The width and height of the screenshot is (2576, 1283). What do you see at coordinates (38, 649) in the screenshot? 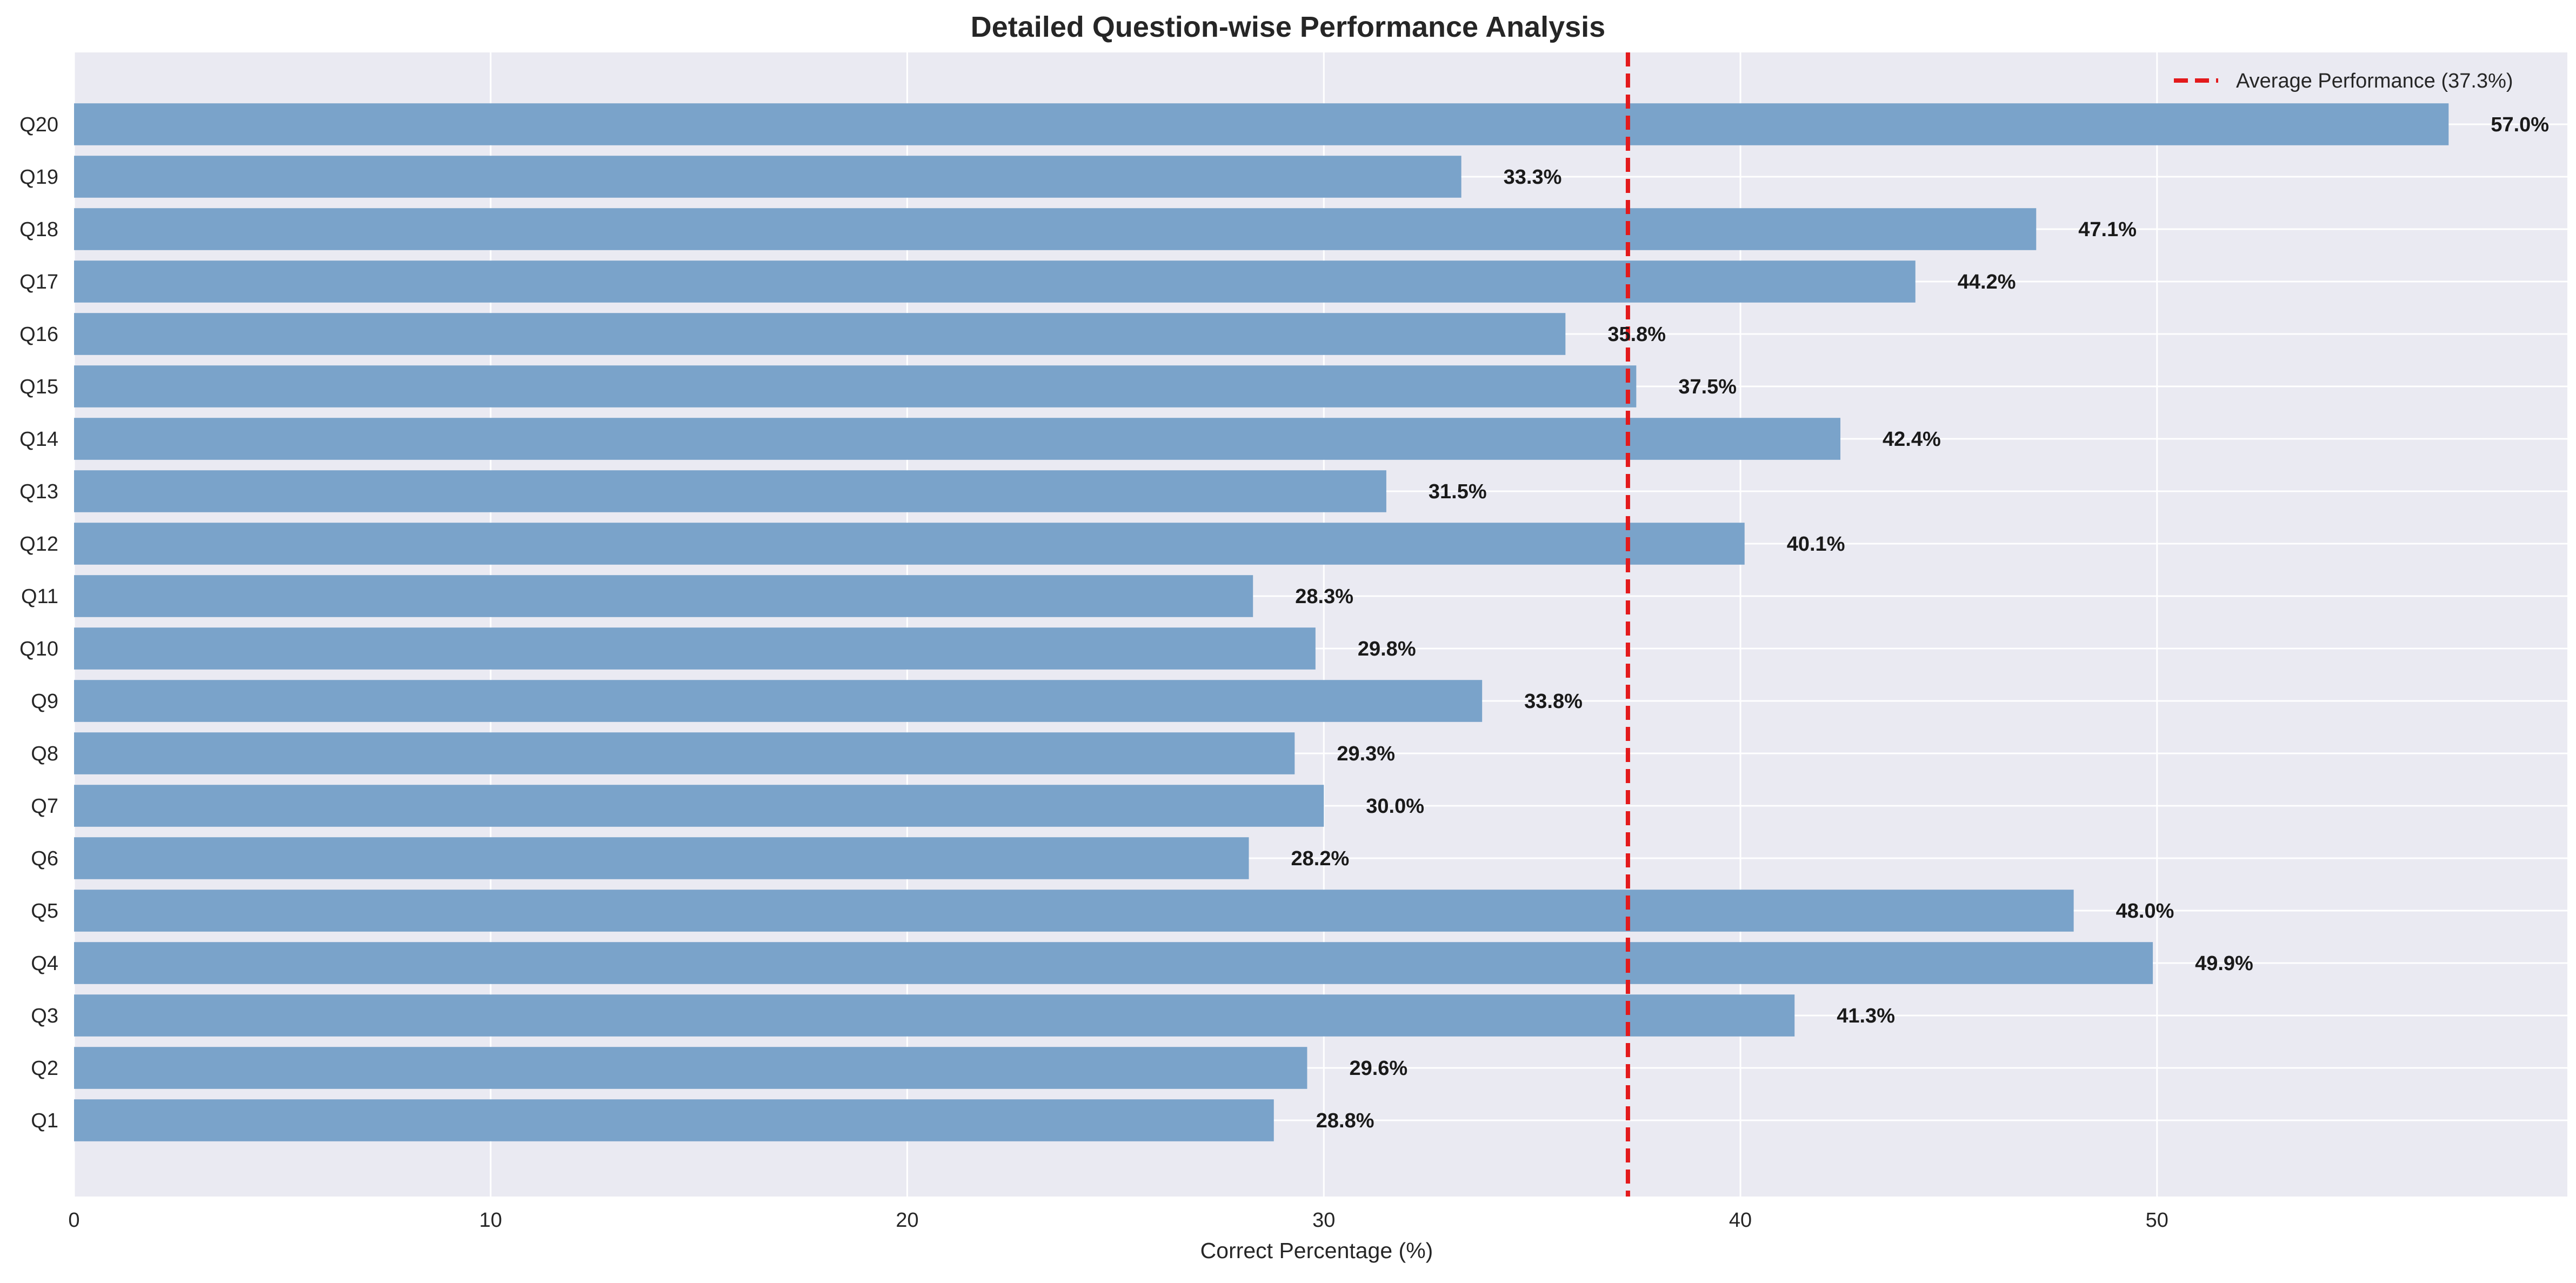
I see `y-tick-label-q10: Q10` at bounding box center [38, 649].